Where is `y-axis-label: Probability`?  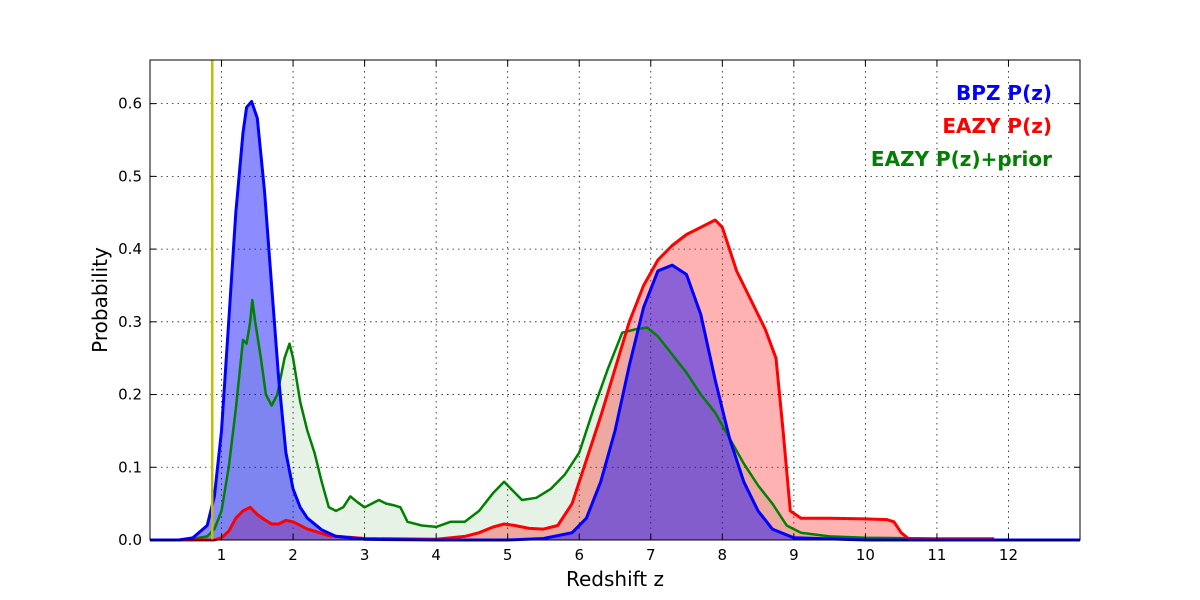 y-axis-label: Probability is located at coordinates (100, 300).